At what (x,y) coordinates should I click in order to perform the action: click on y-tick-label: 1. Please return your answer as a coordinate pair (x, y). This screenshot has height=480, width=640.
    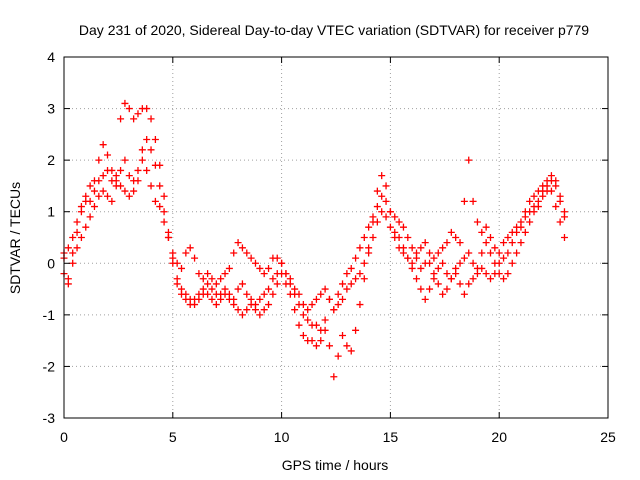
    Looking at the image, I should click on (51, 212).